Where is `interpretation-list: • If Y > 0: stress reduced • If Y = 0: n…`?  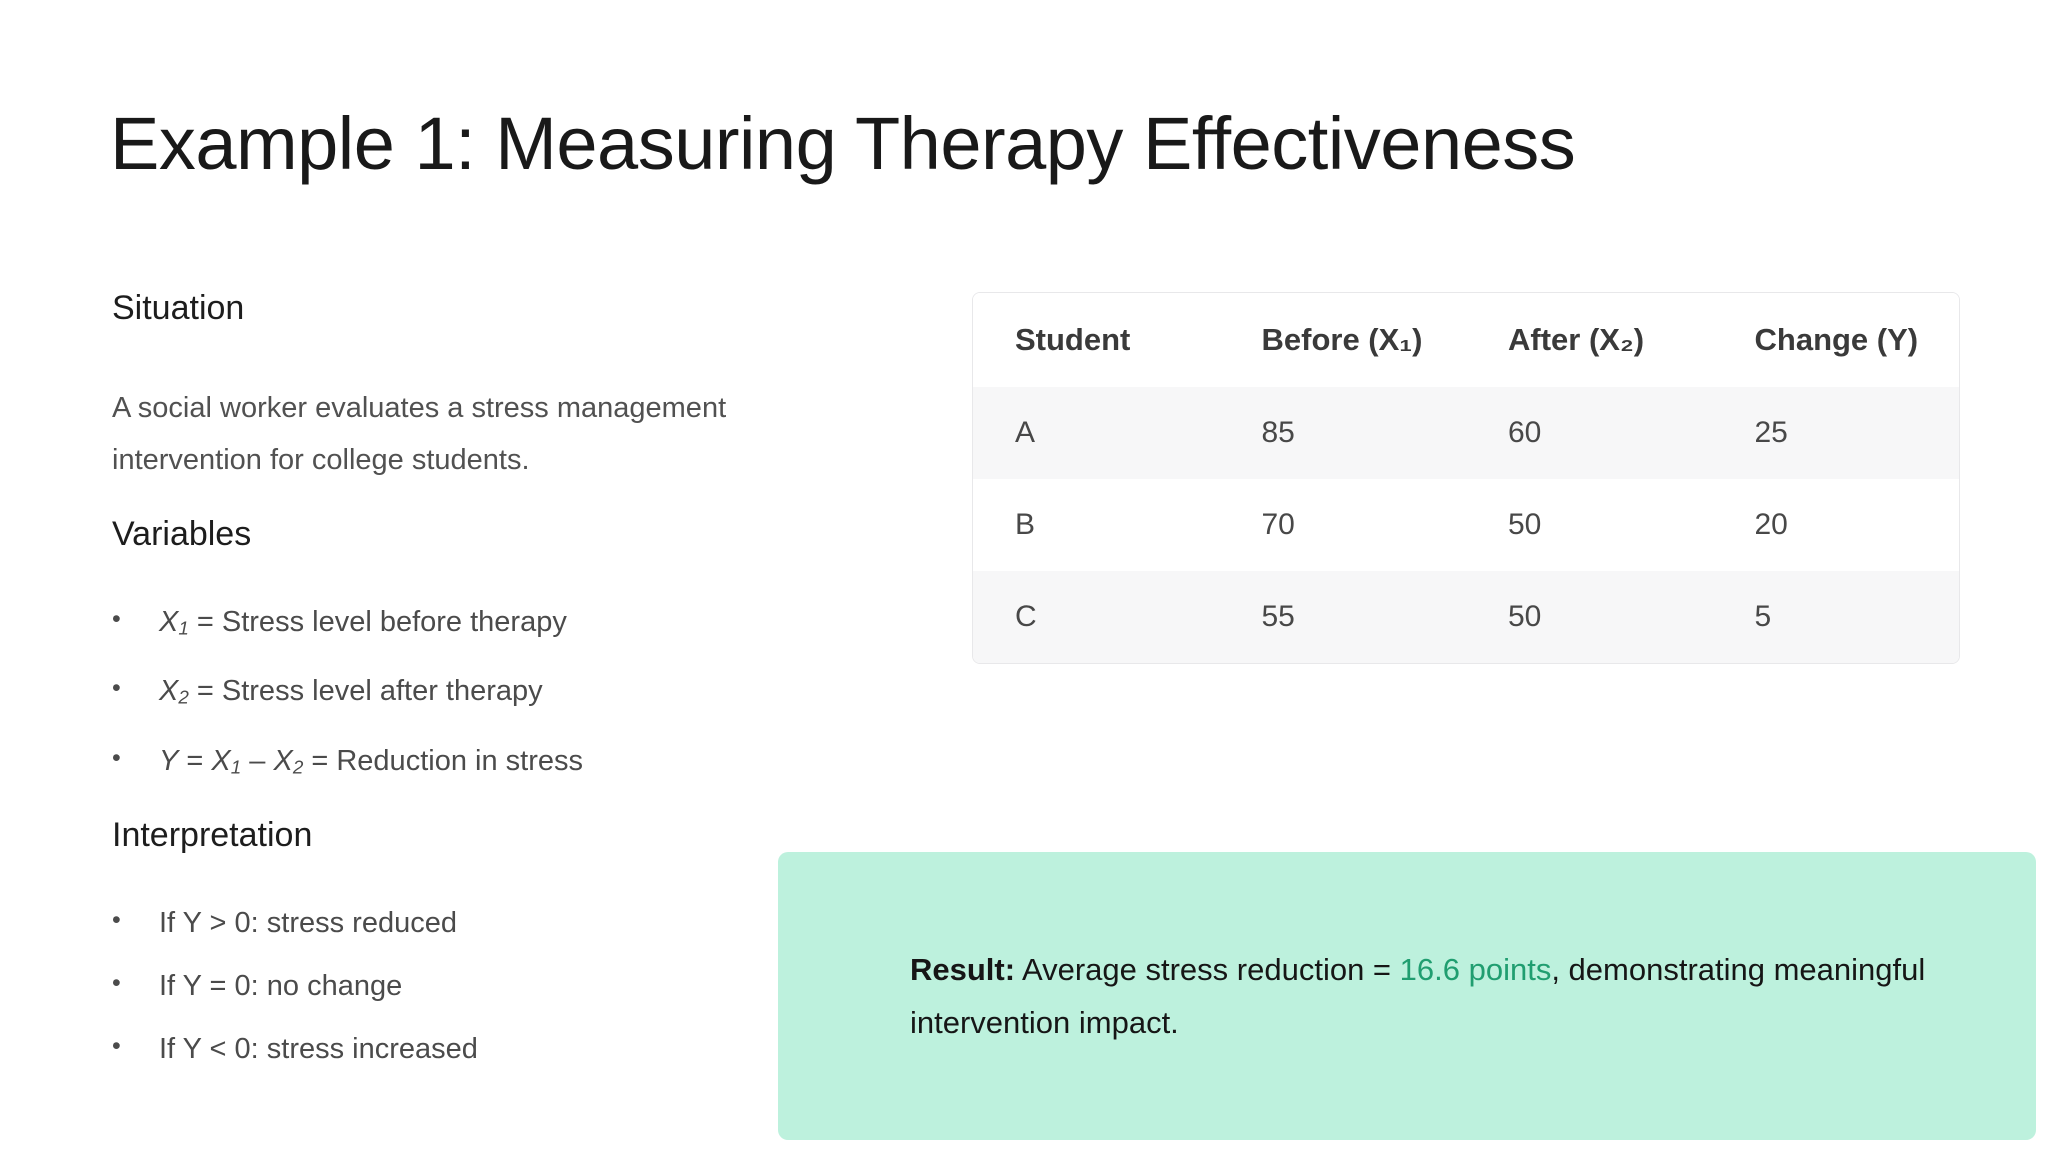
interpretation-list: • If Y > 0: stress reduced • If Y = 0: n… is located at coordinates (457, 986).